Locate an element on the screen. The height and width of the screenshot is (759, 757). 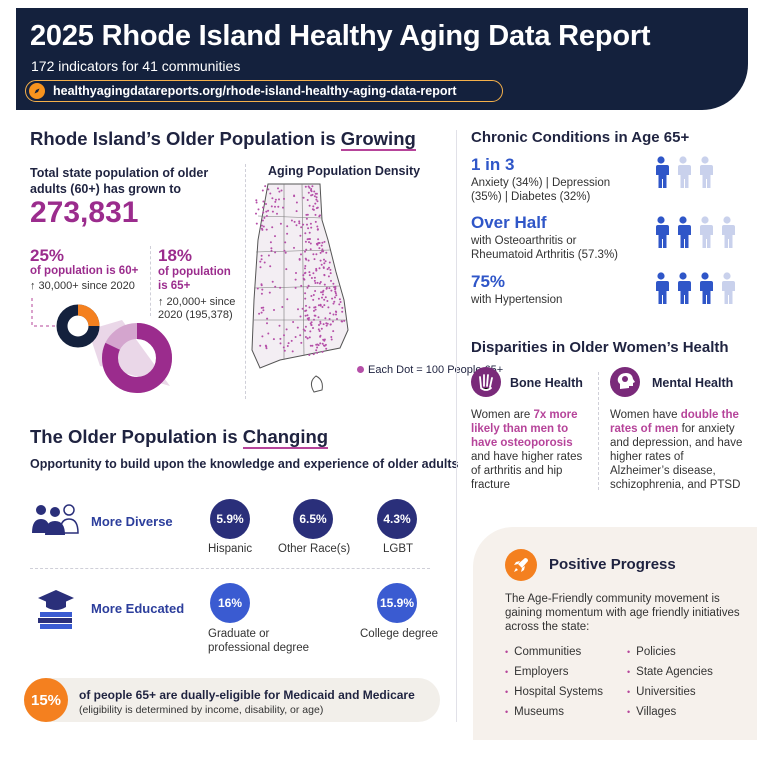
url-pill is located at coordinates (264, 91).